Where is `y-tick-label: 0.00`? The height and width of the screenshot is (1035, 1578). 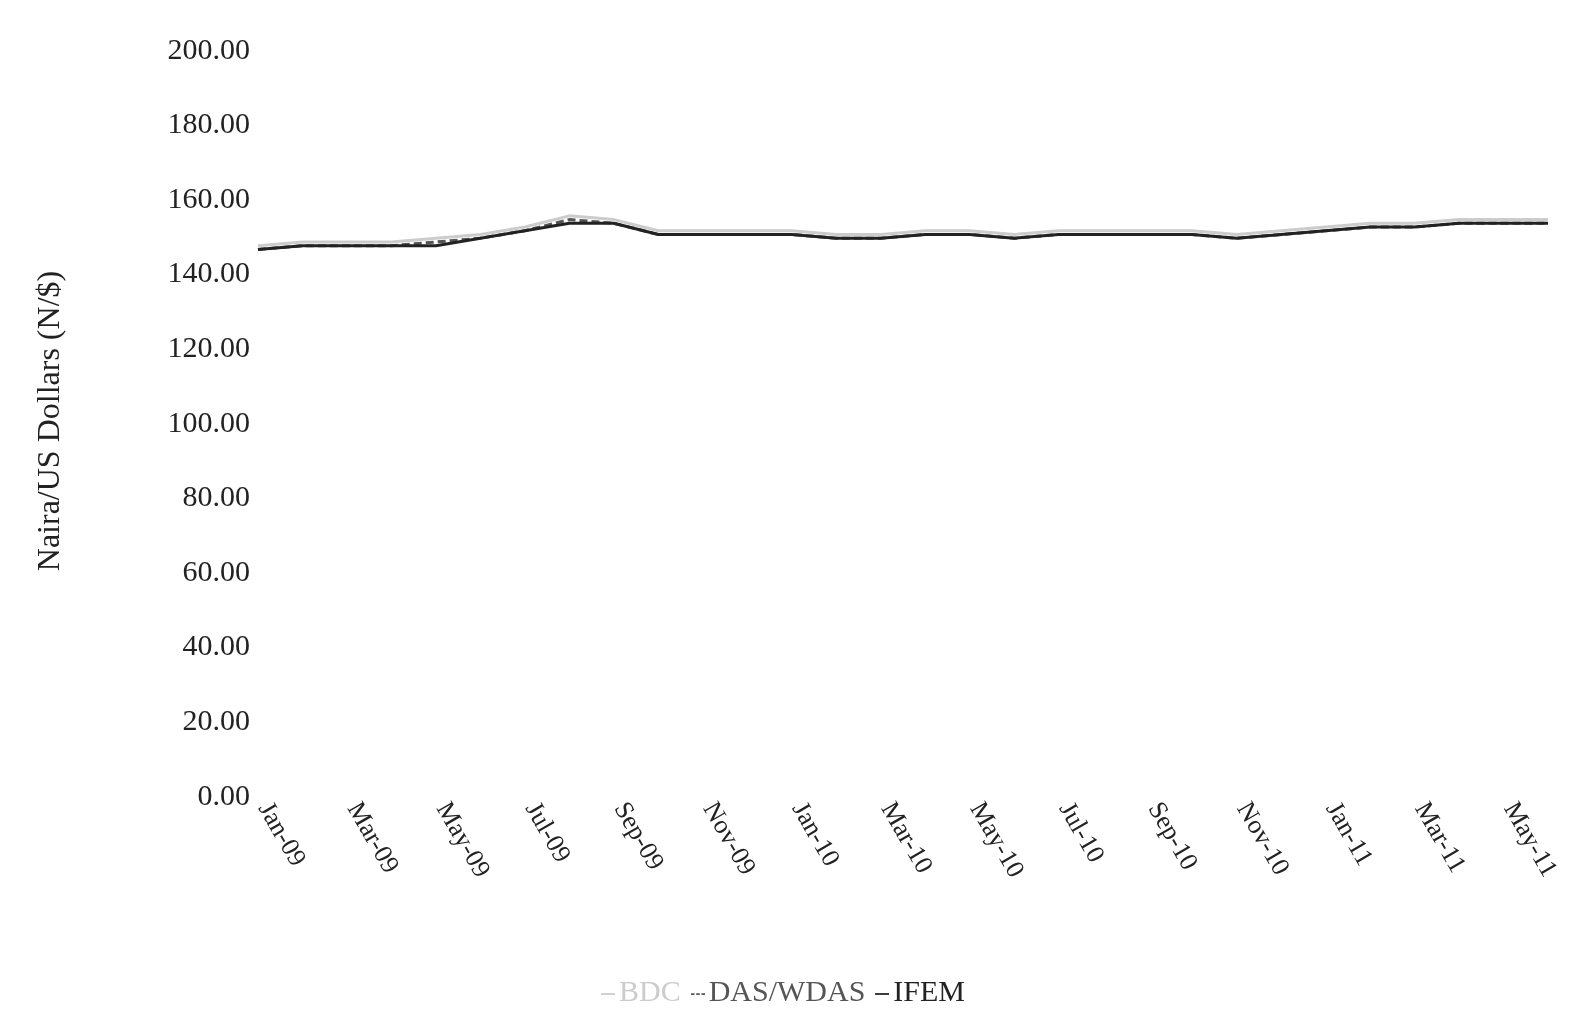 y-tick-label: 0.00 is located at coordinates (223, 794).